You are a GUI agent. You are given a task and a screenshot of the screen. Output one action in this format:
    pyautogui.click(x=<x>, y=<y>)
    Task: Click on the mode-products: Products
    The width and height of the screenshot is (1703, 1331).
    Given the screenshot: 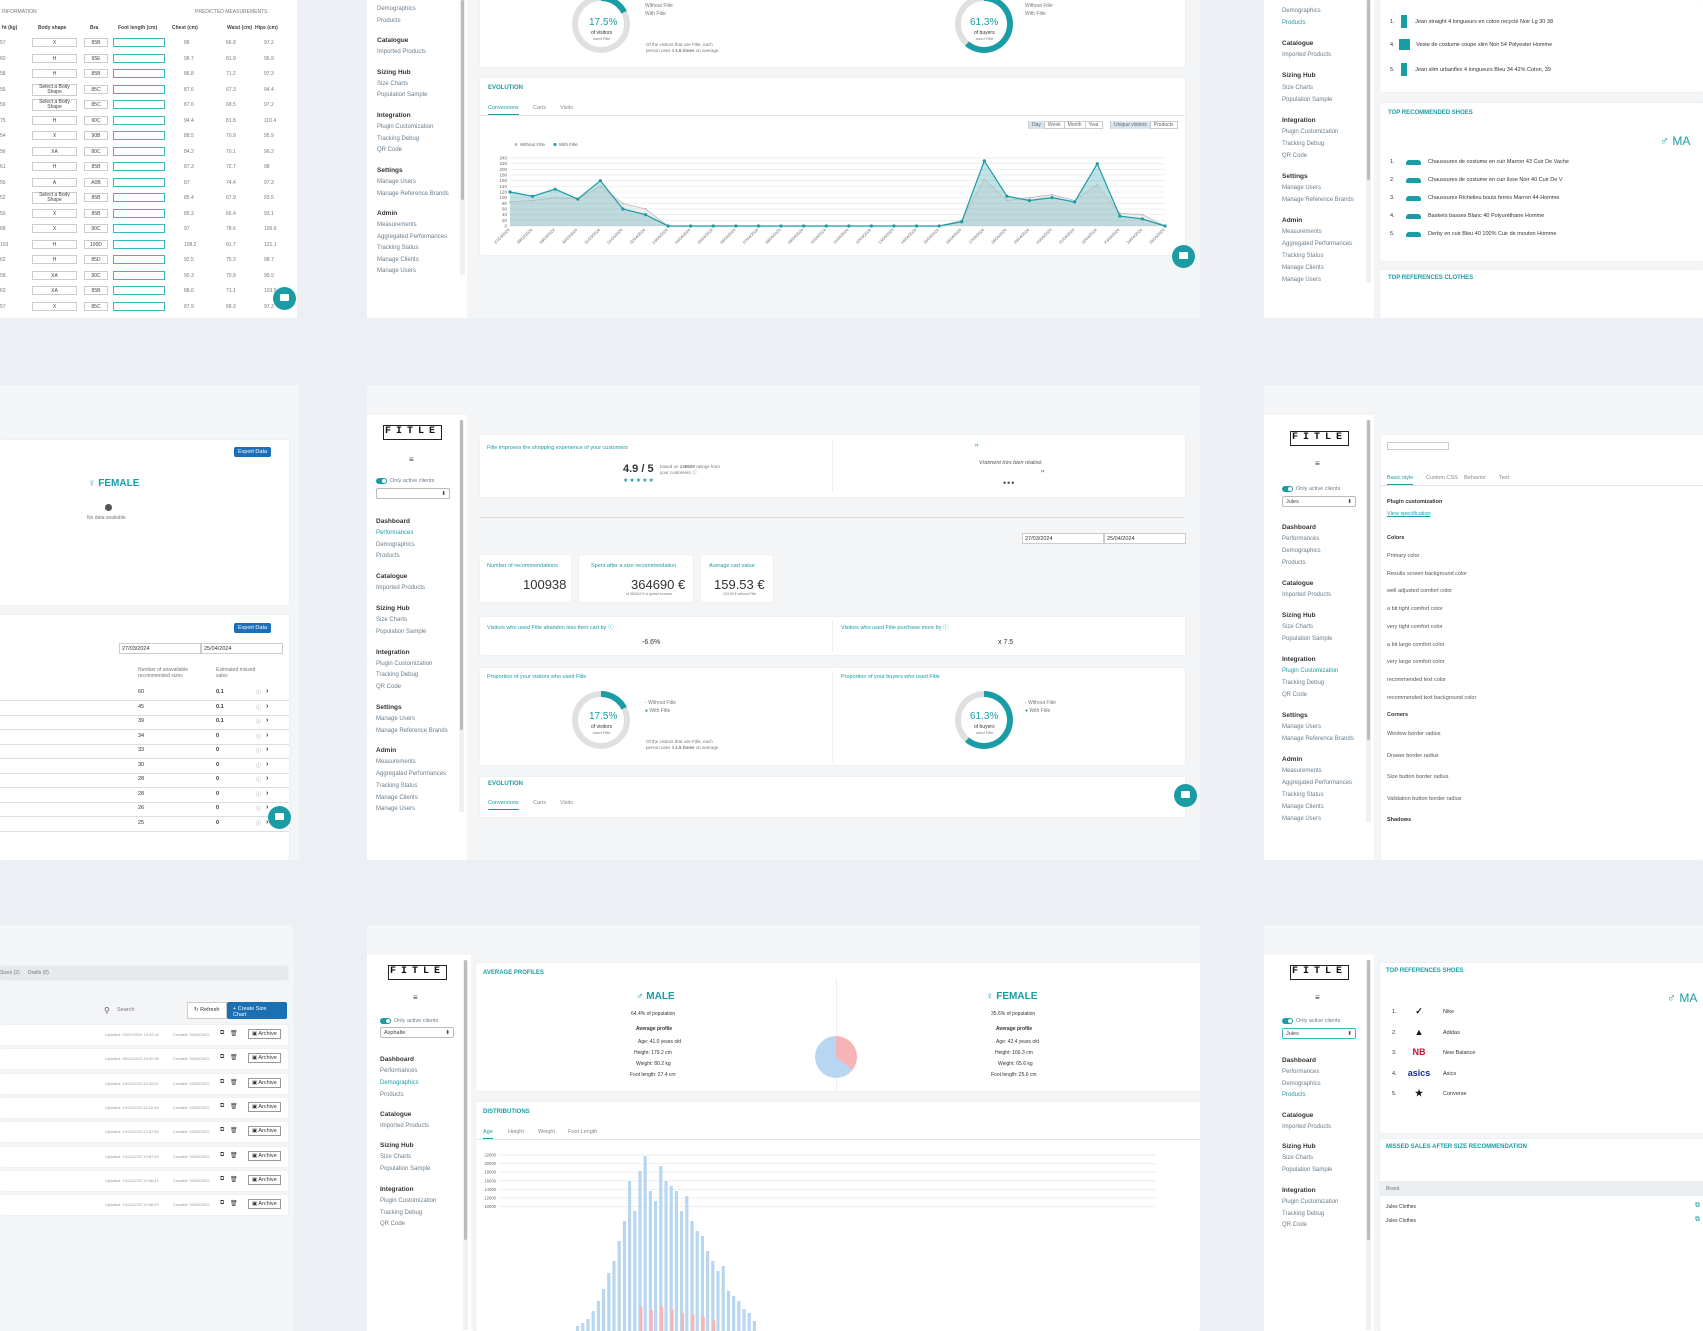 What is the action you would take?
    pyautogui.click(x=1163, y=125)
    